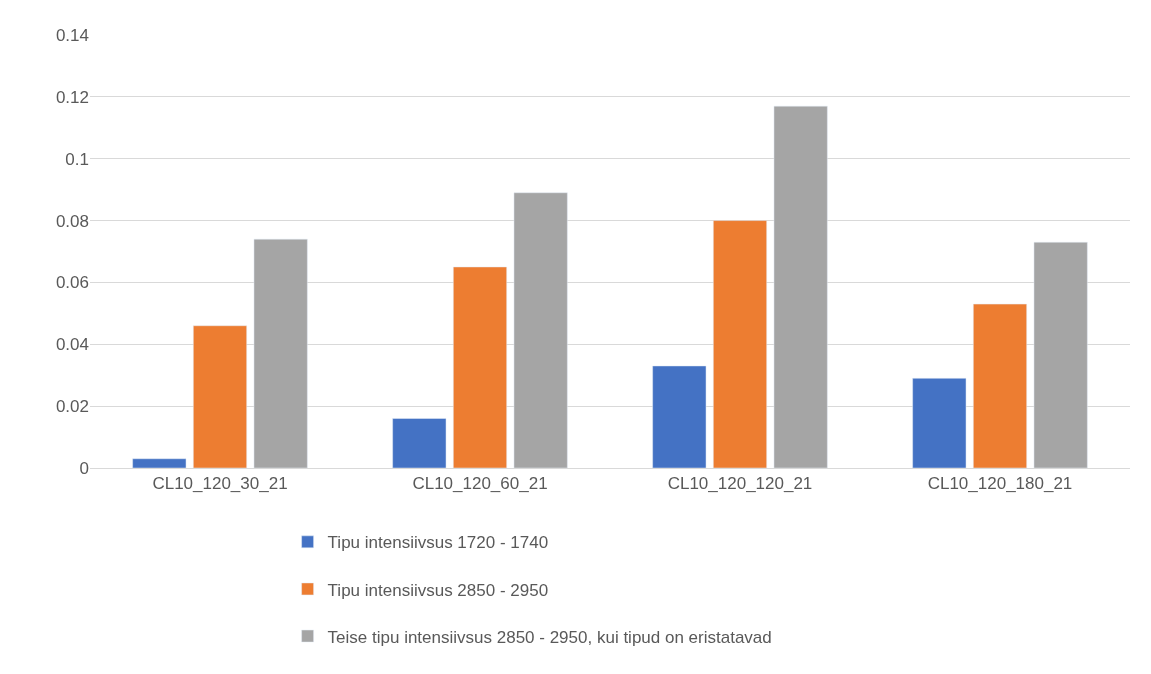 This screenshot has height=674, width=1151. What do you see at coordinates (1000, 484) in the screenshot?
I see `x-tick-label: CL10_120_180_21` at bounding box center [1000, 484].